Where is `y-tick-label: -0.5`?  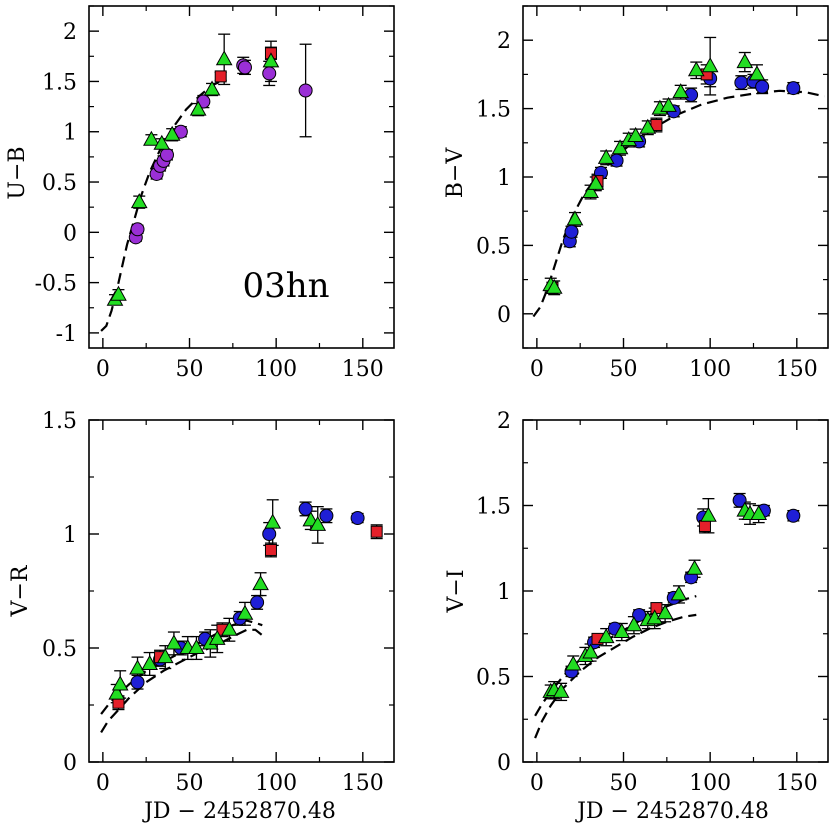
y-tick-label: -0.5 is located at coordinates (56, 284).